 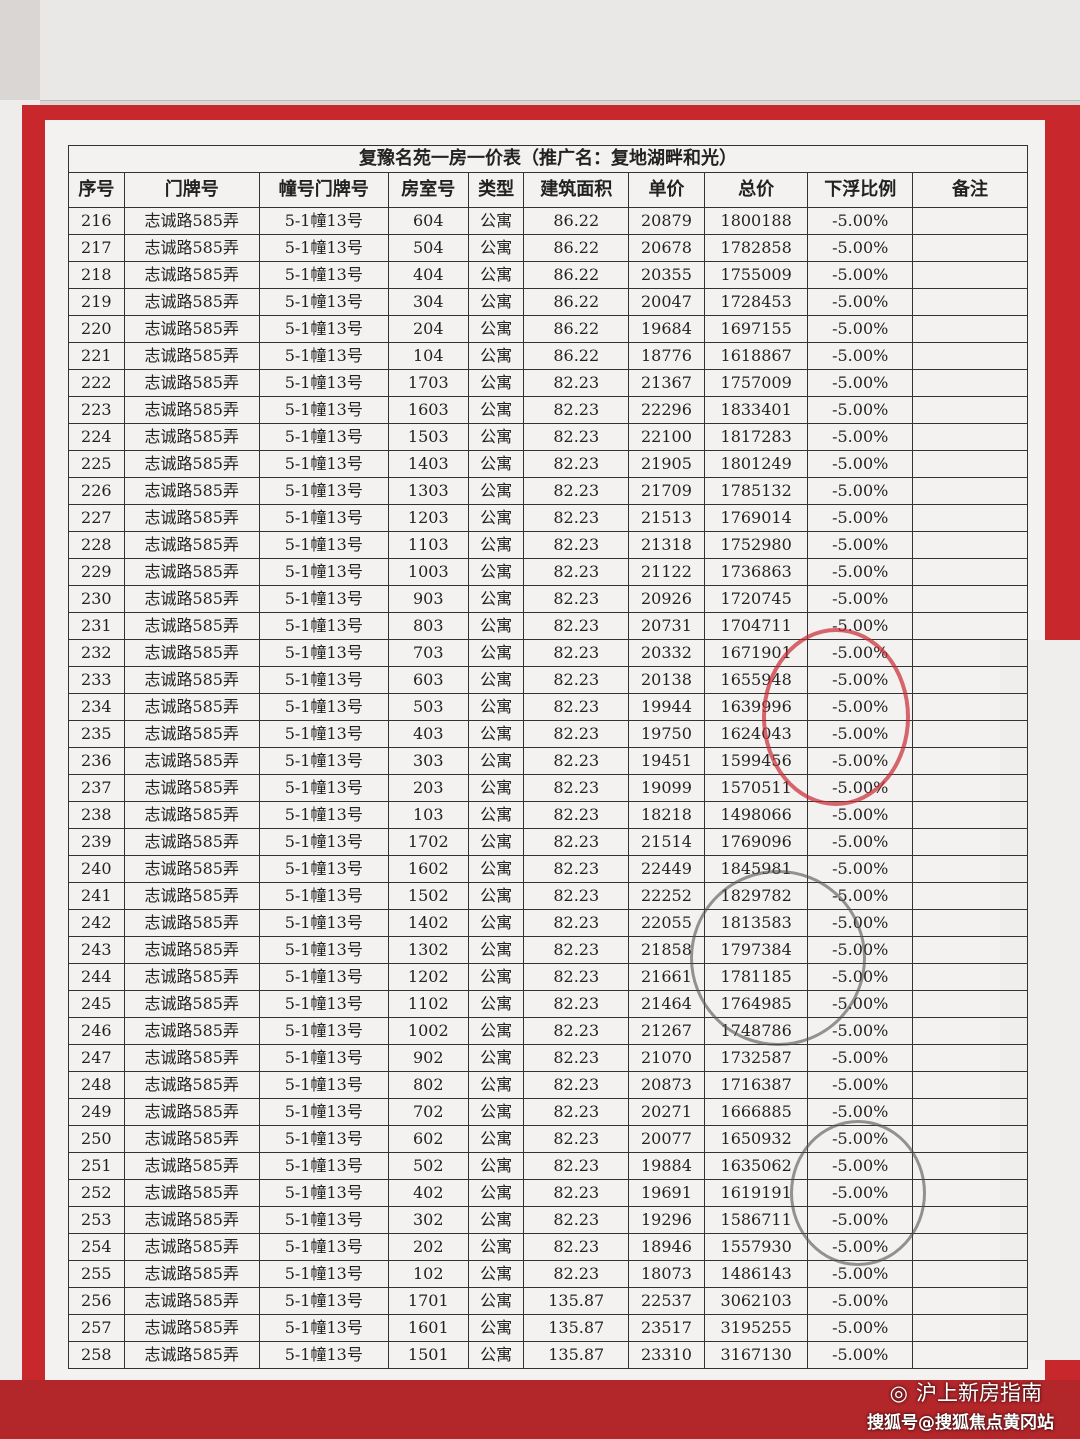 What do you see at coordinates (756, 248) in the screenshot?
I see `total-price: 1782858` at bounding box center [756, 248].